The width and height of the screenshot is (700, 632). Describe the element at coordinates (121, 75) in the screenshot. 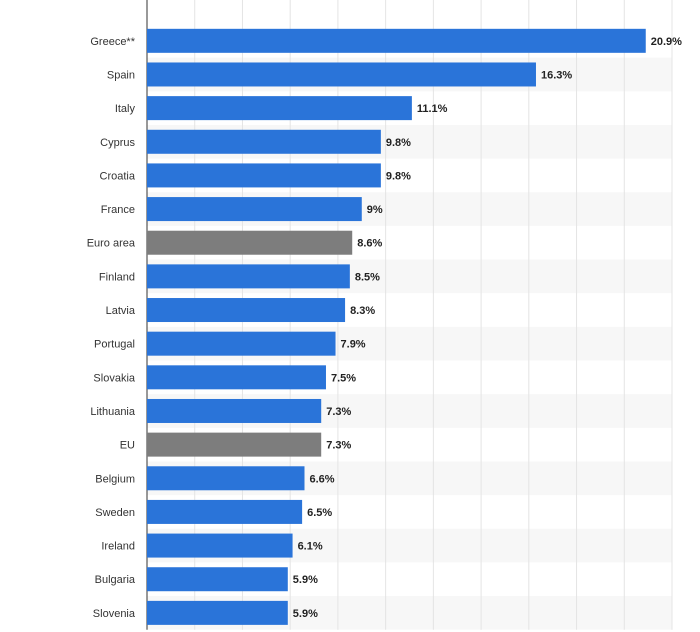

I see `category-label: Spain` at that location.